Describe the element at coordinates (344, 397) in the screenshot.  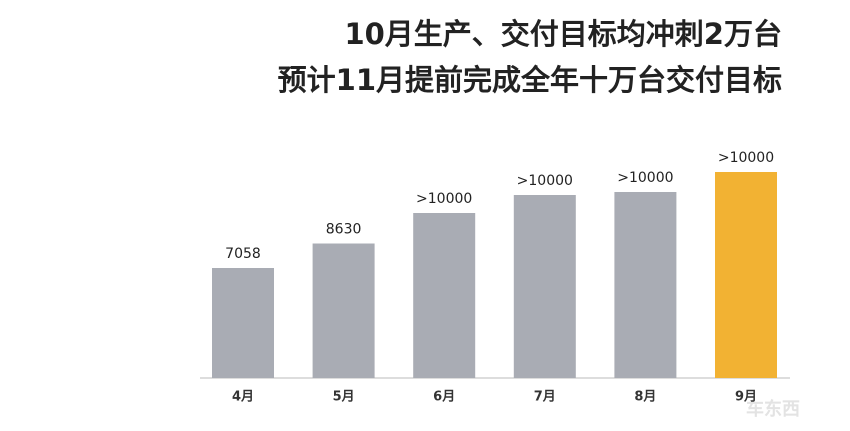
I see `x-tick-label: 5月` at that location.